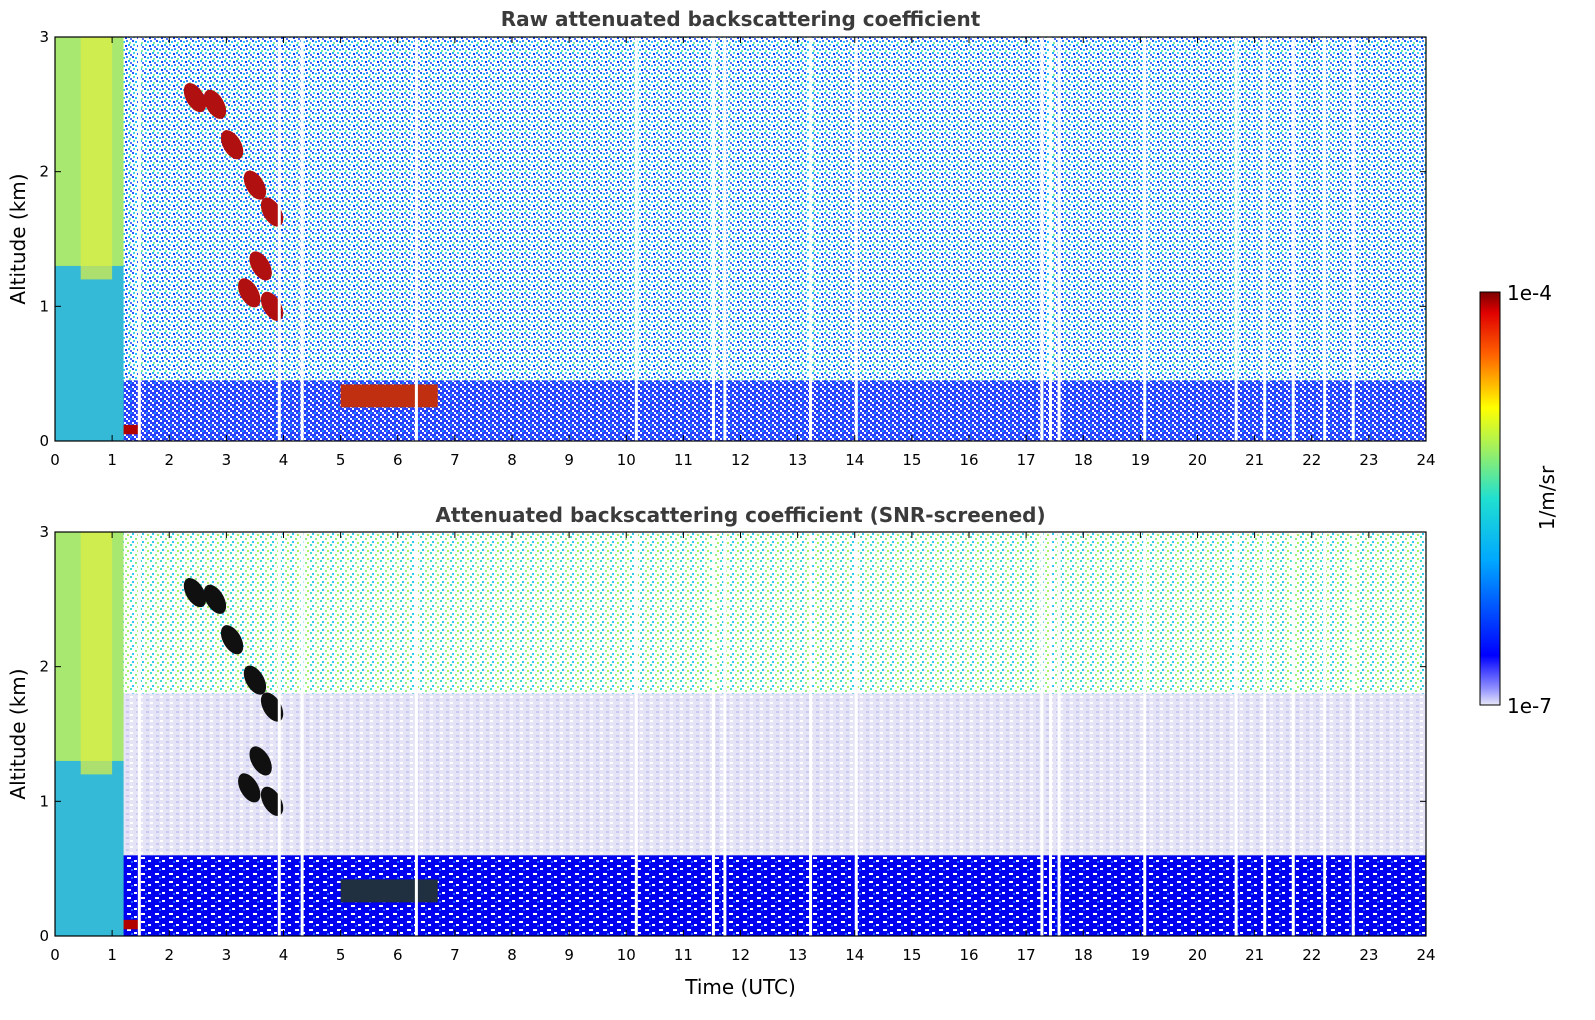  Describe the element at coordinates (740, 955) in the screenshot. I see `x-tick-label: 12` at that location.